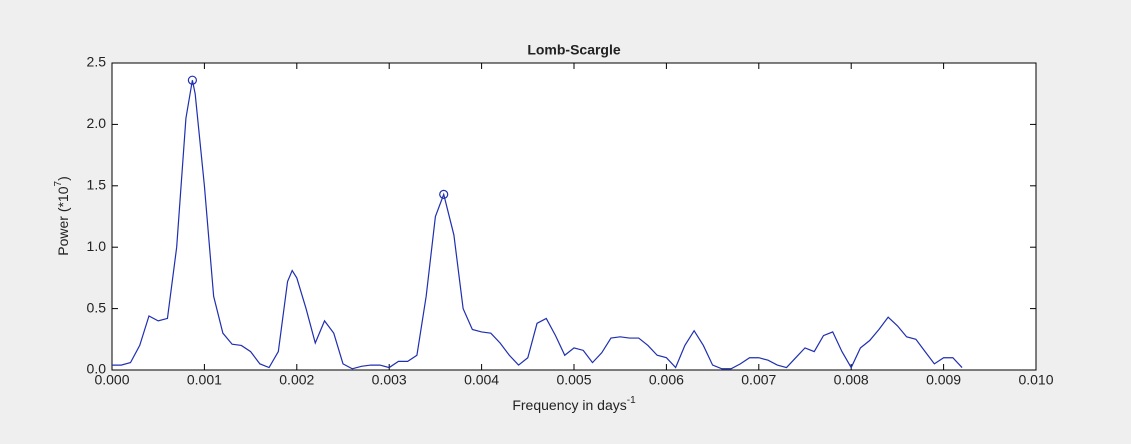  What do you see at coordinates (389, 380) in the screenshot?
I see `x-tick-label: 0.003` at bounding box center [389, 380].